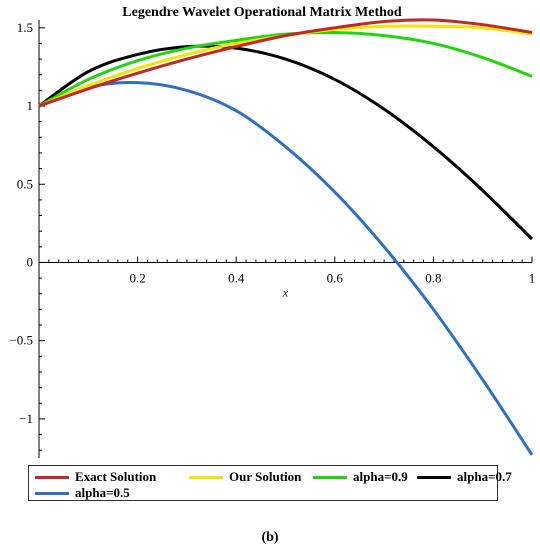 The width and height of the screenshot is (540, 550). Describe the element at coordinates (206, 477) in the screenshot. I see `legend-swatch-our-solution` at that location.